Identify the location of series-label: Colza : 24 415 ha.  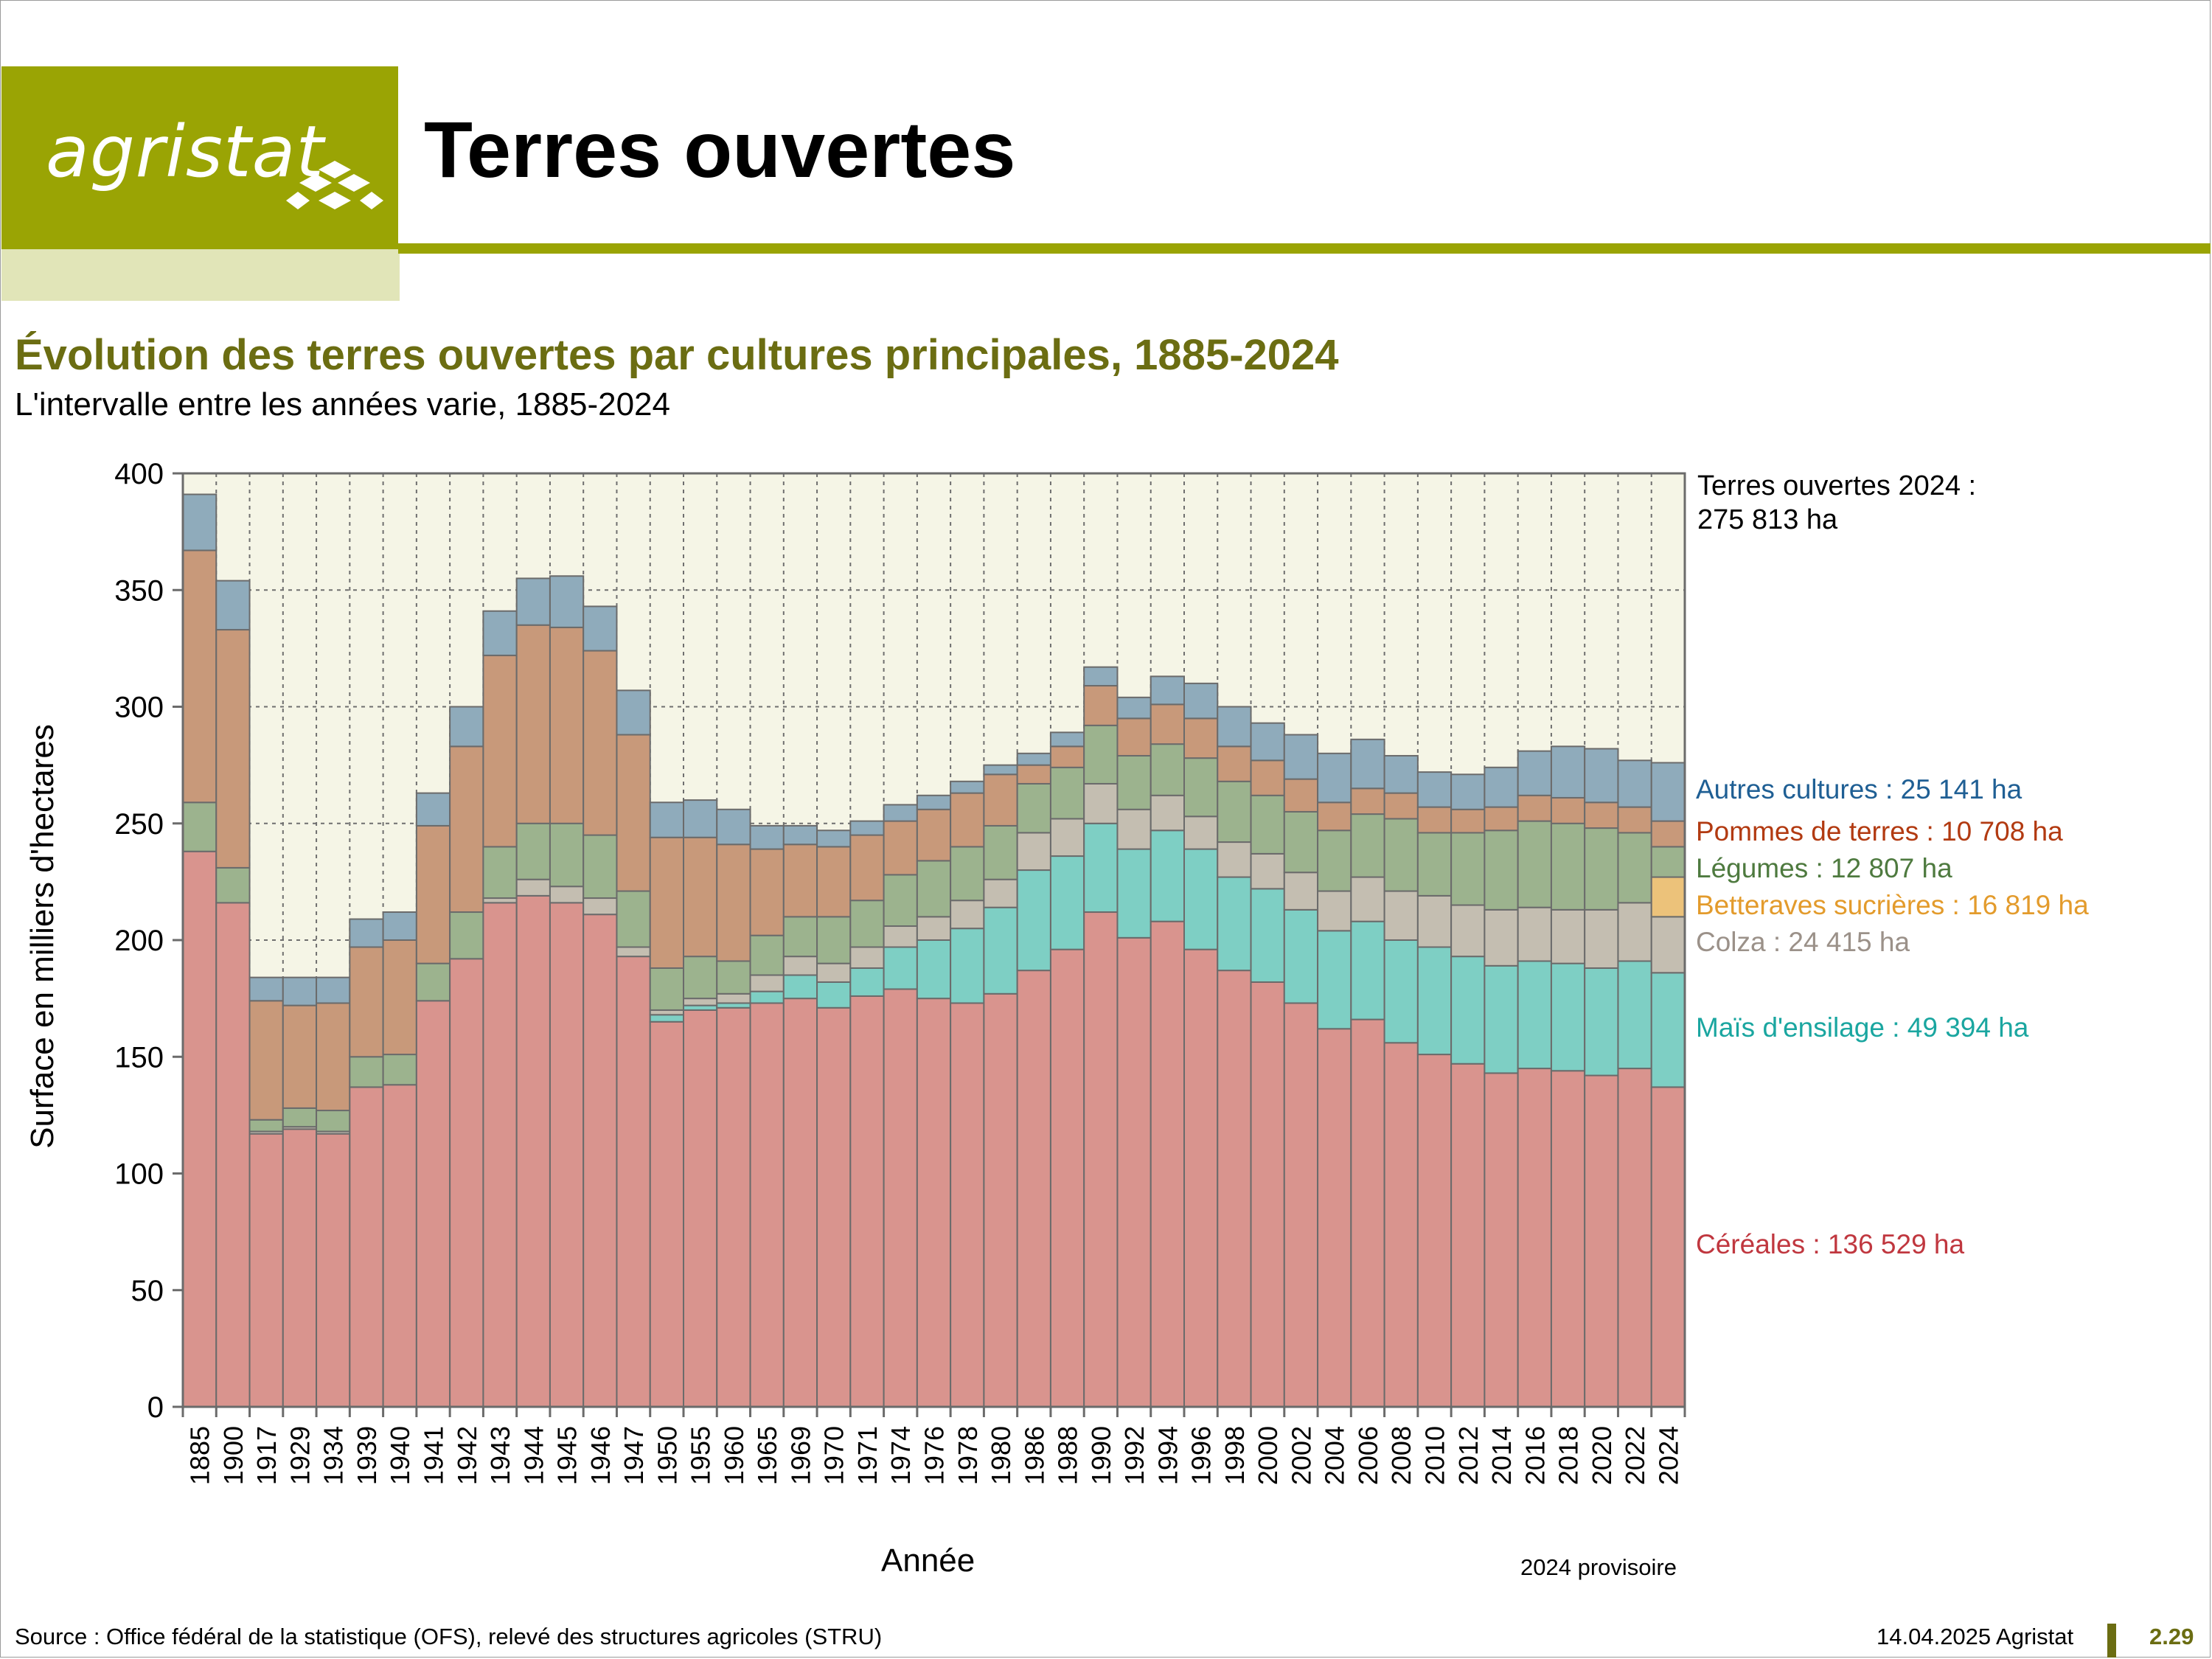
(1803, 942).